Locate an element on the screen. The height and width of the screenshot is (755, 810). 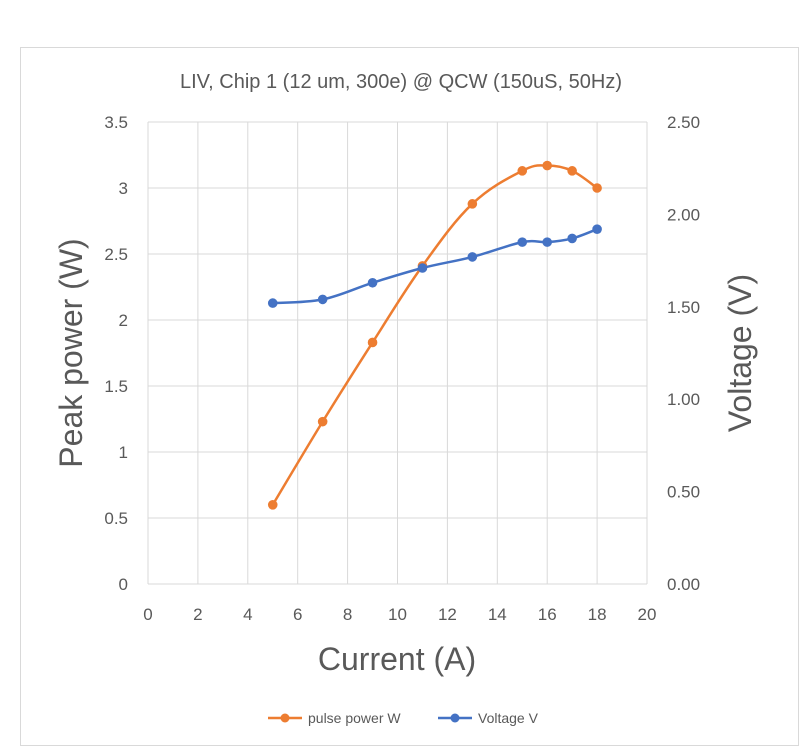
y-tick-label: 1.5 is located at coordinates (116, 386).